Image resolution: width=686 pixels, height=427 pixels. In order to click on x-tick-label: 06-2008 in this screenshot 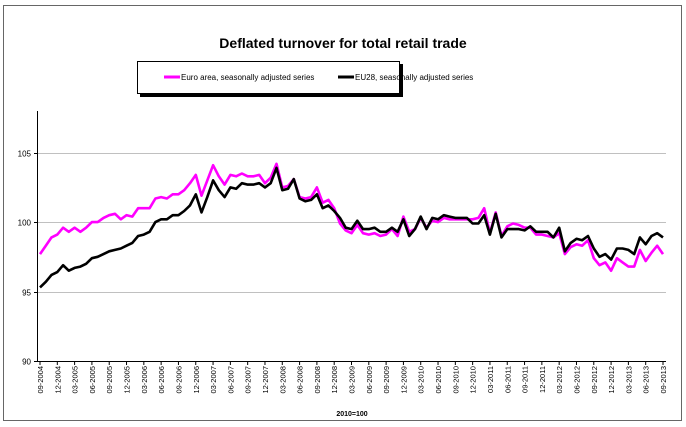, I will do `click(300, 380)`.